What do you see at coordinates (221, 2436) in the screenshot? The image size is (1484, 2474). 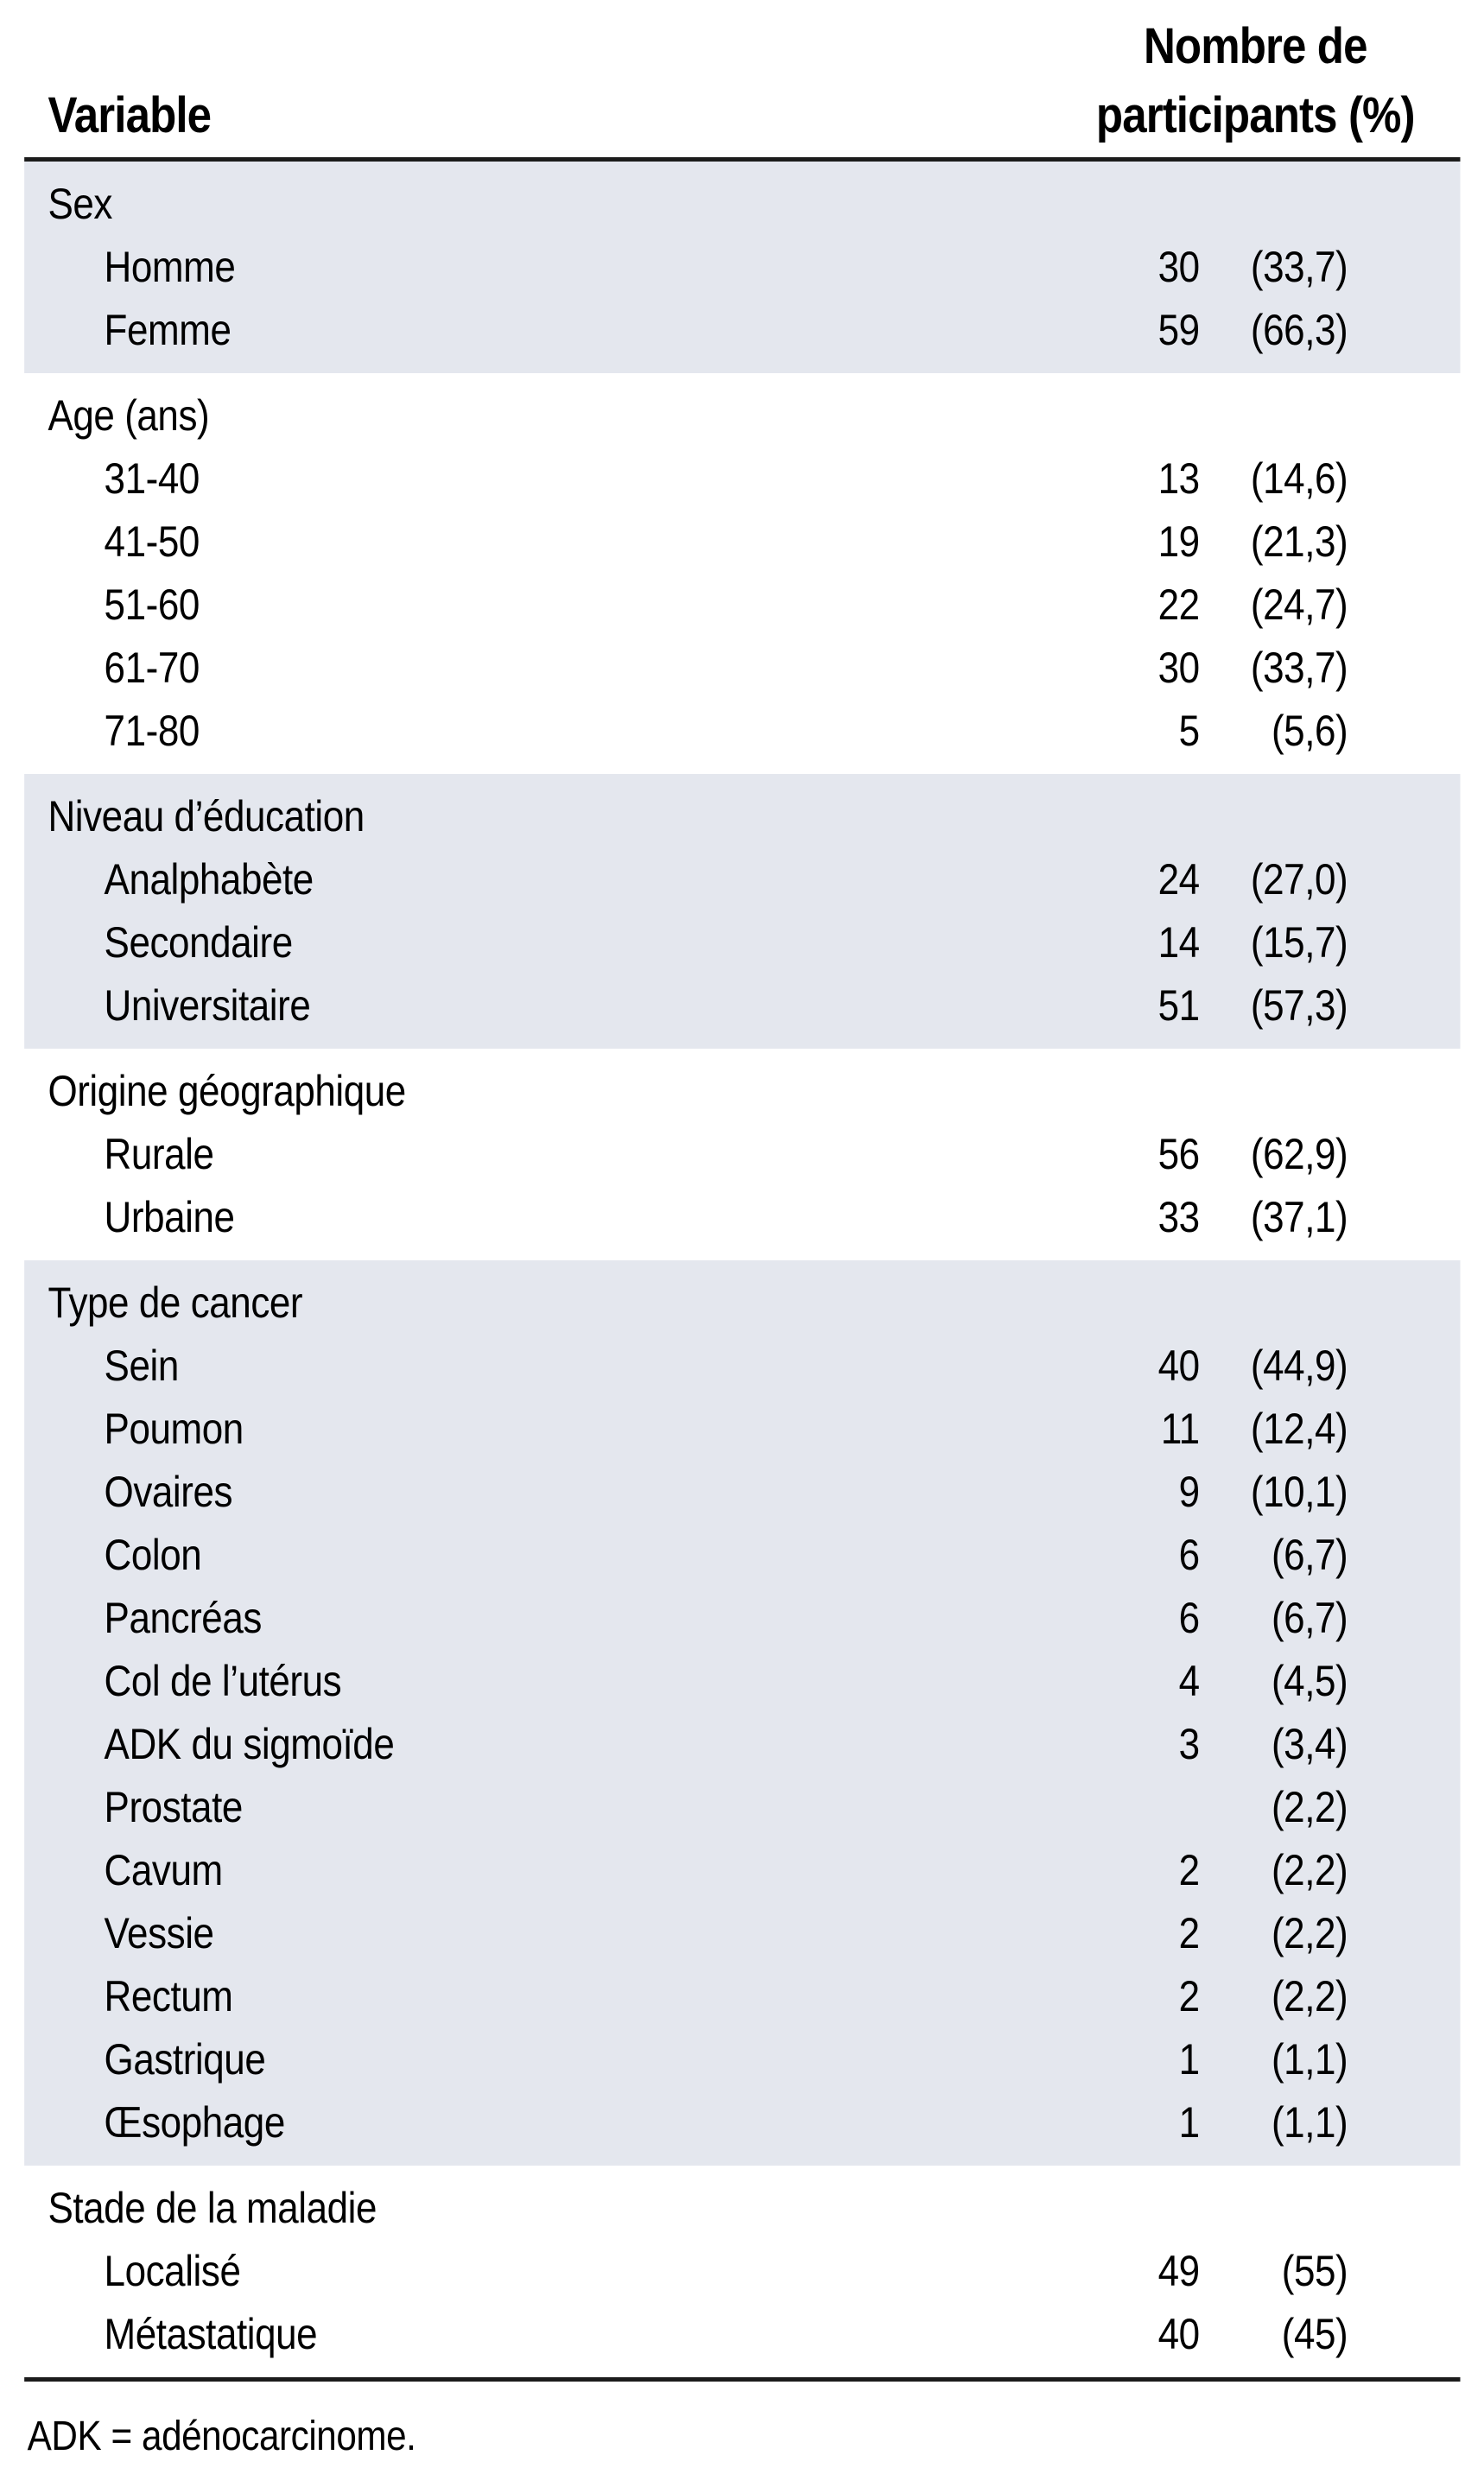 I see `footnote: ADK = adénocarcinome.` at bounding box center [221, 2436].